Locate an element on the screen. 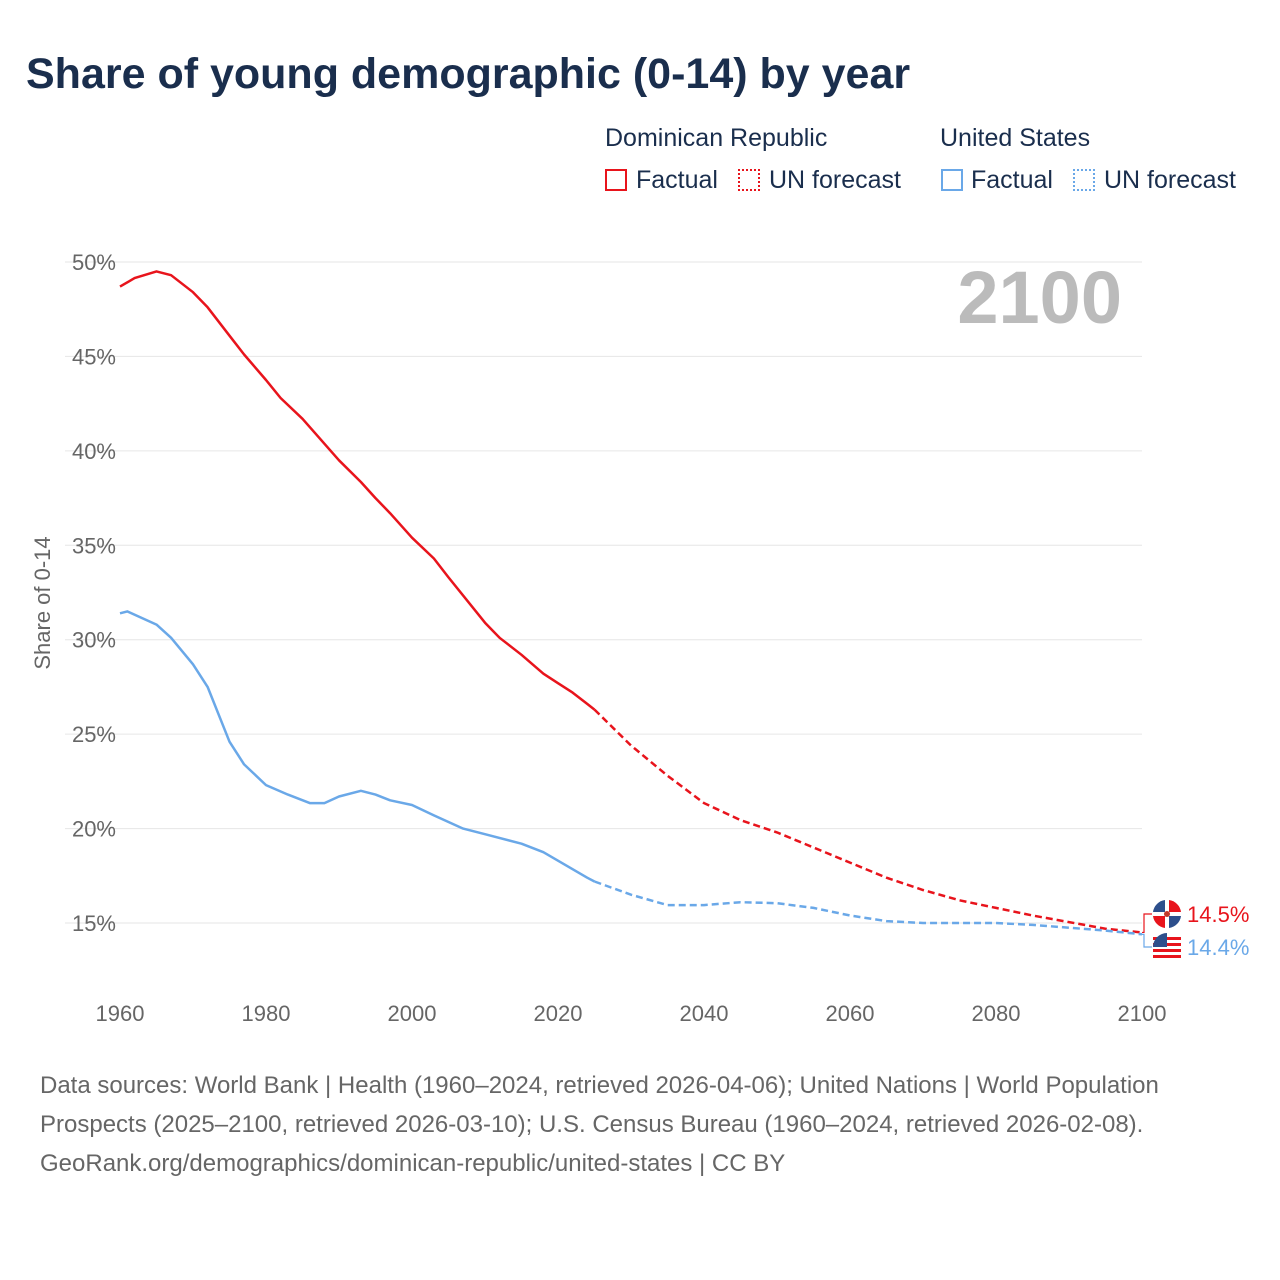 This screenshot has width=1280, height=1280. dr-factual-line is located at coordinates (357, 490).